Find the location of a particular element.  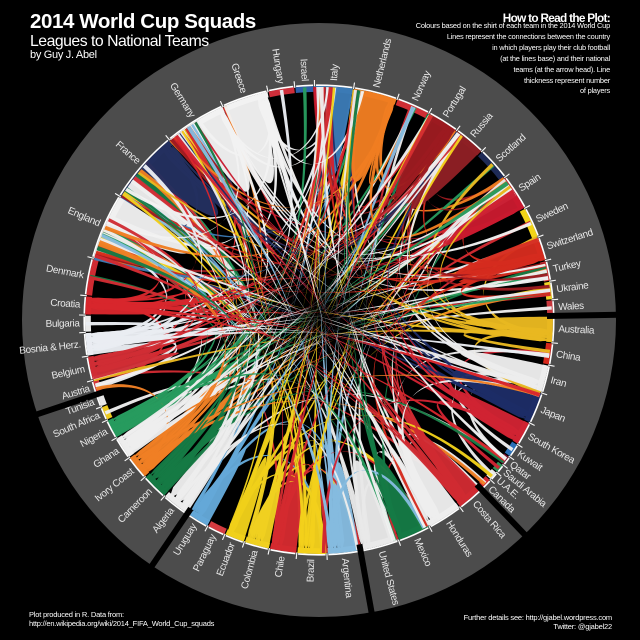

svg-text: China is located at coordinates (568, 356).